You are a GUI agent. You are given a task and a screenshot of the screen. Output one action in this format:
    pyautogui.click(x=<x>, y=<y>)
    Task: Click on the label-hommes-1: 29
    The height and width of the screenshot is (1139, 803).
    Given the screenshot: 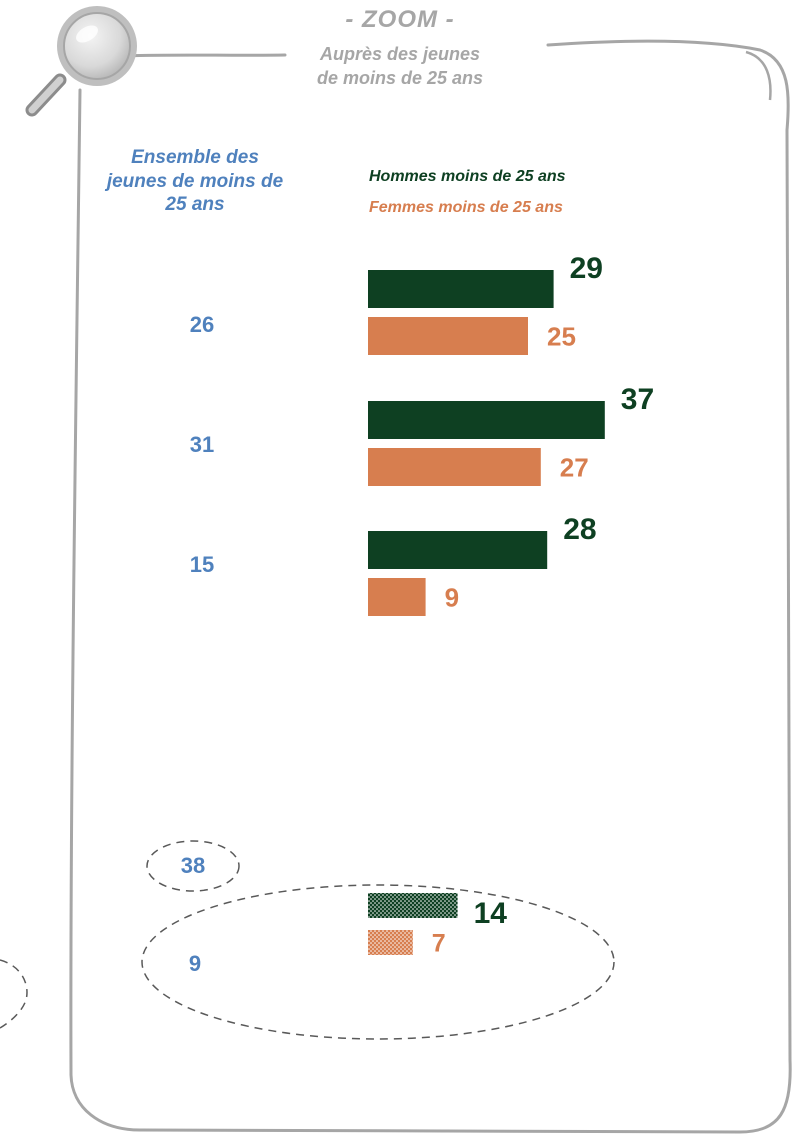 What is the action you would take?
    pyautogui.click(x=586, y=268)
    